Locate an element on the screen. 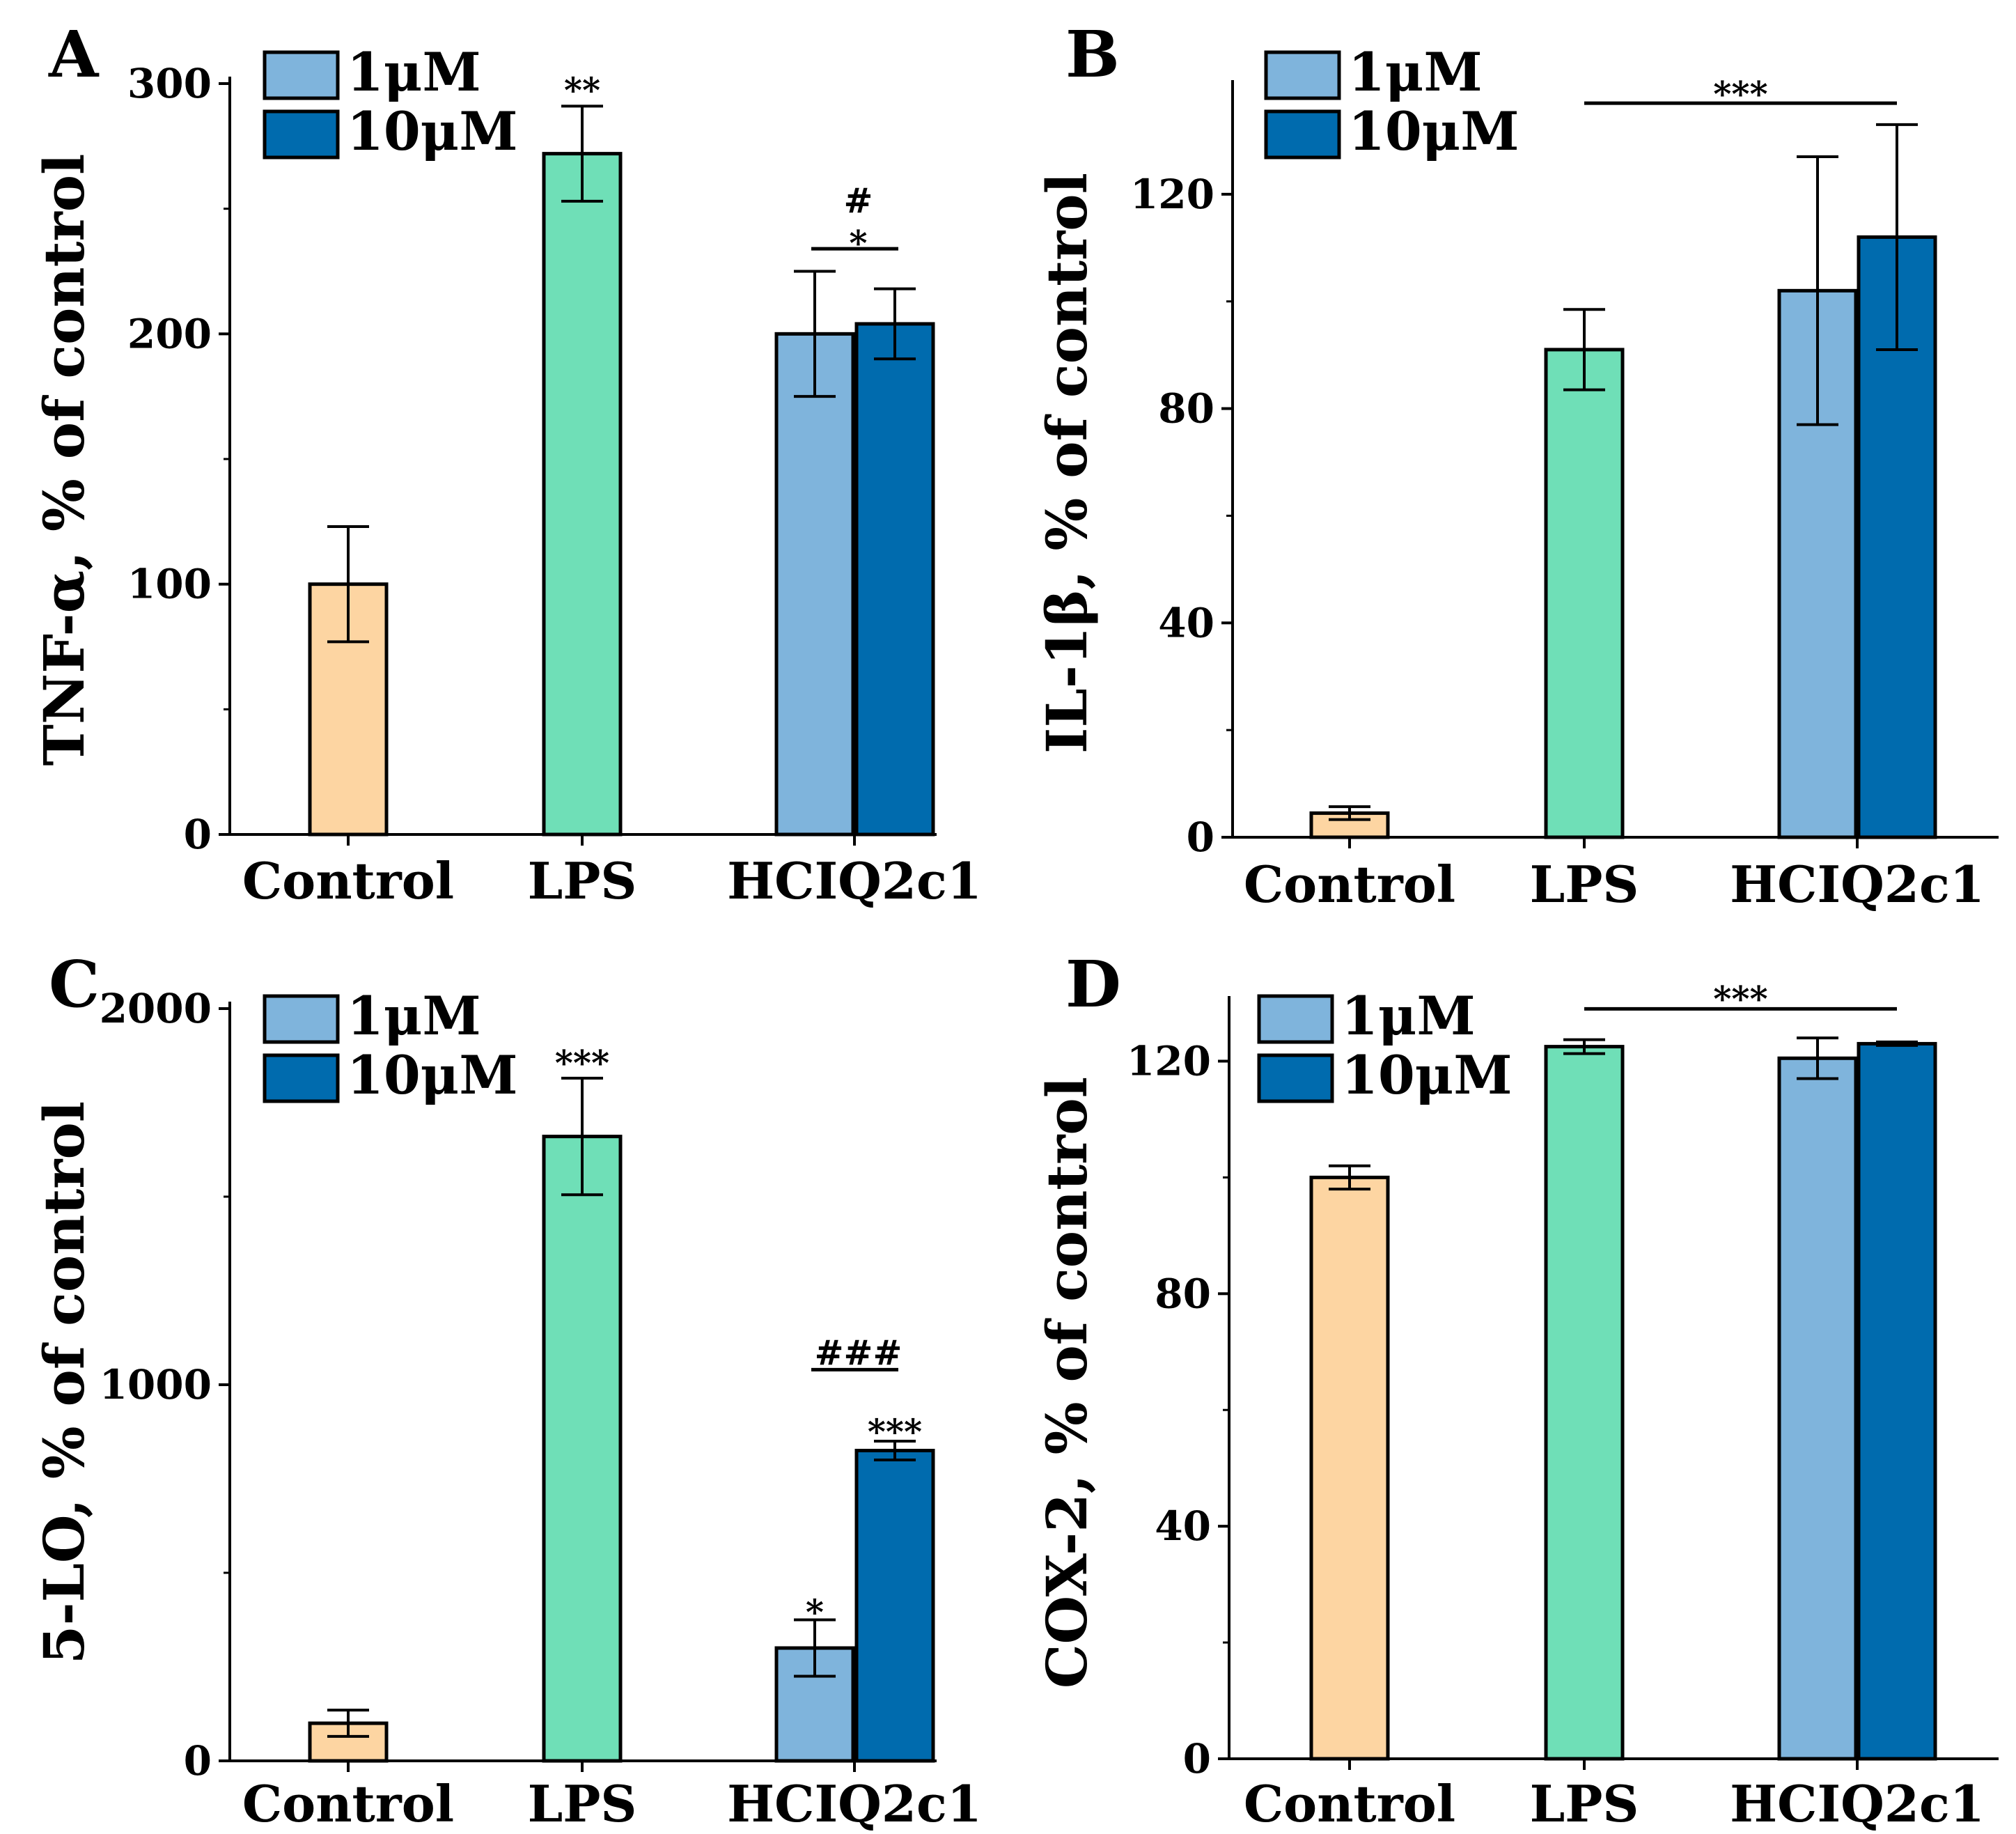  significance-label: ** is located at coordinates (582, 90).